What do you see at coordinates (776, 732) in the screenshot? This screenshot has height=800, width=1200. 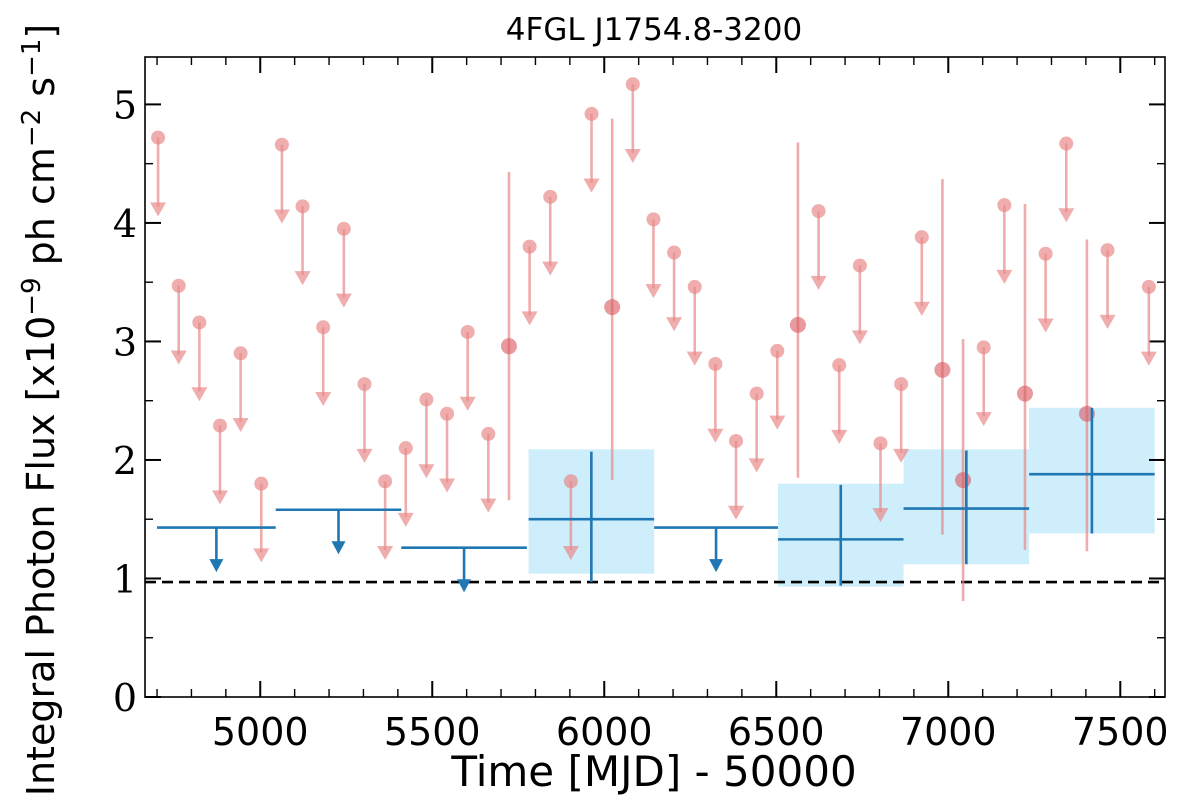 I see `x-tick-label: 6500` at bounding box center [776, 732].